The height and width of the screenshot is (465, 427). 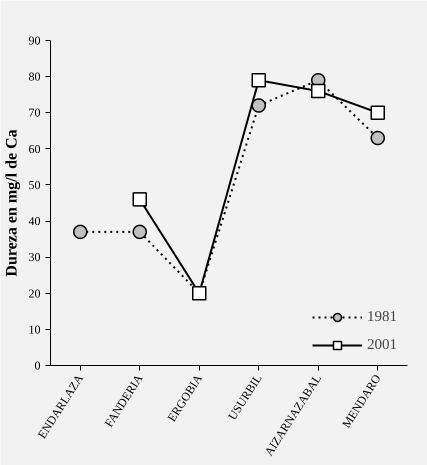 What do you see at coordinates (37, 365) in the screenshot?
I see `y-tick-label: 0` at bounding box center [37, 365].